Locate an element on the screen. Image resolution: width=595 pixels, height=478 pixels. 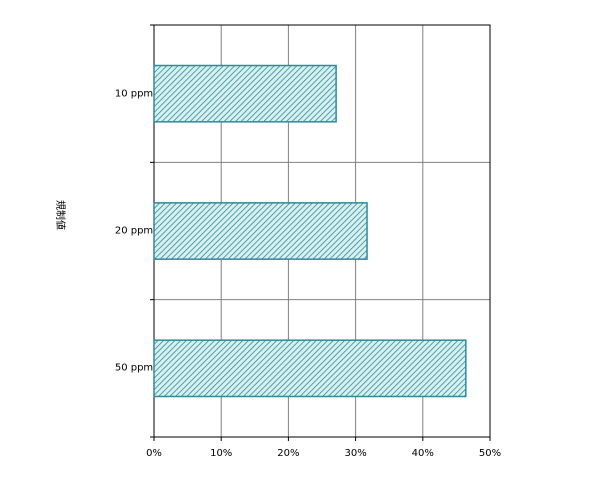
x-tick-label: 40% is located at coordinates (423, 453).